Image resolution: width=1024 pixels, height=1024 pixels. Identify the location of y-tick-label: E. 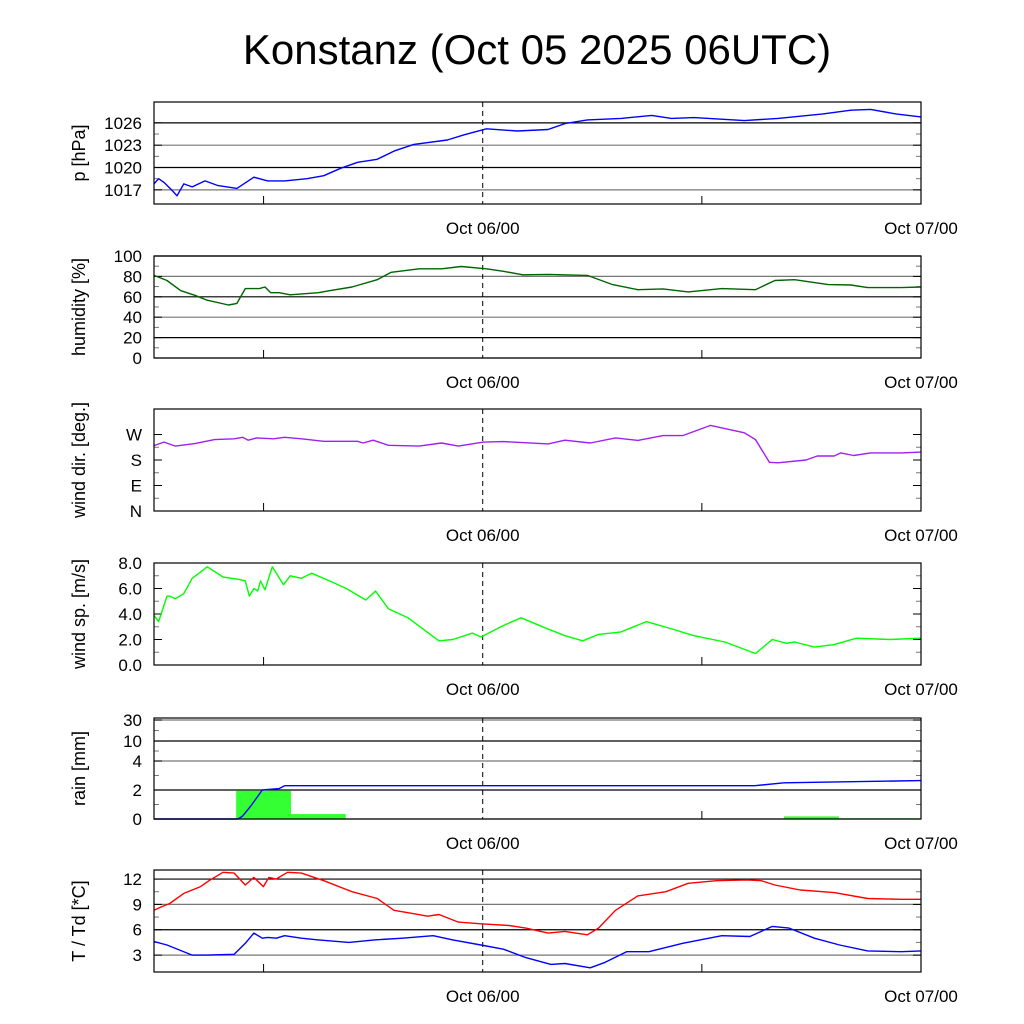
(136, 486).